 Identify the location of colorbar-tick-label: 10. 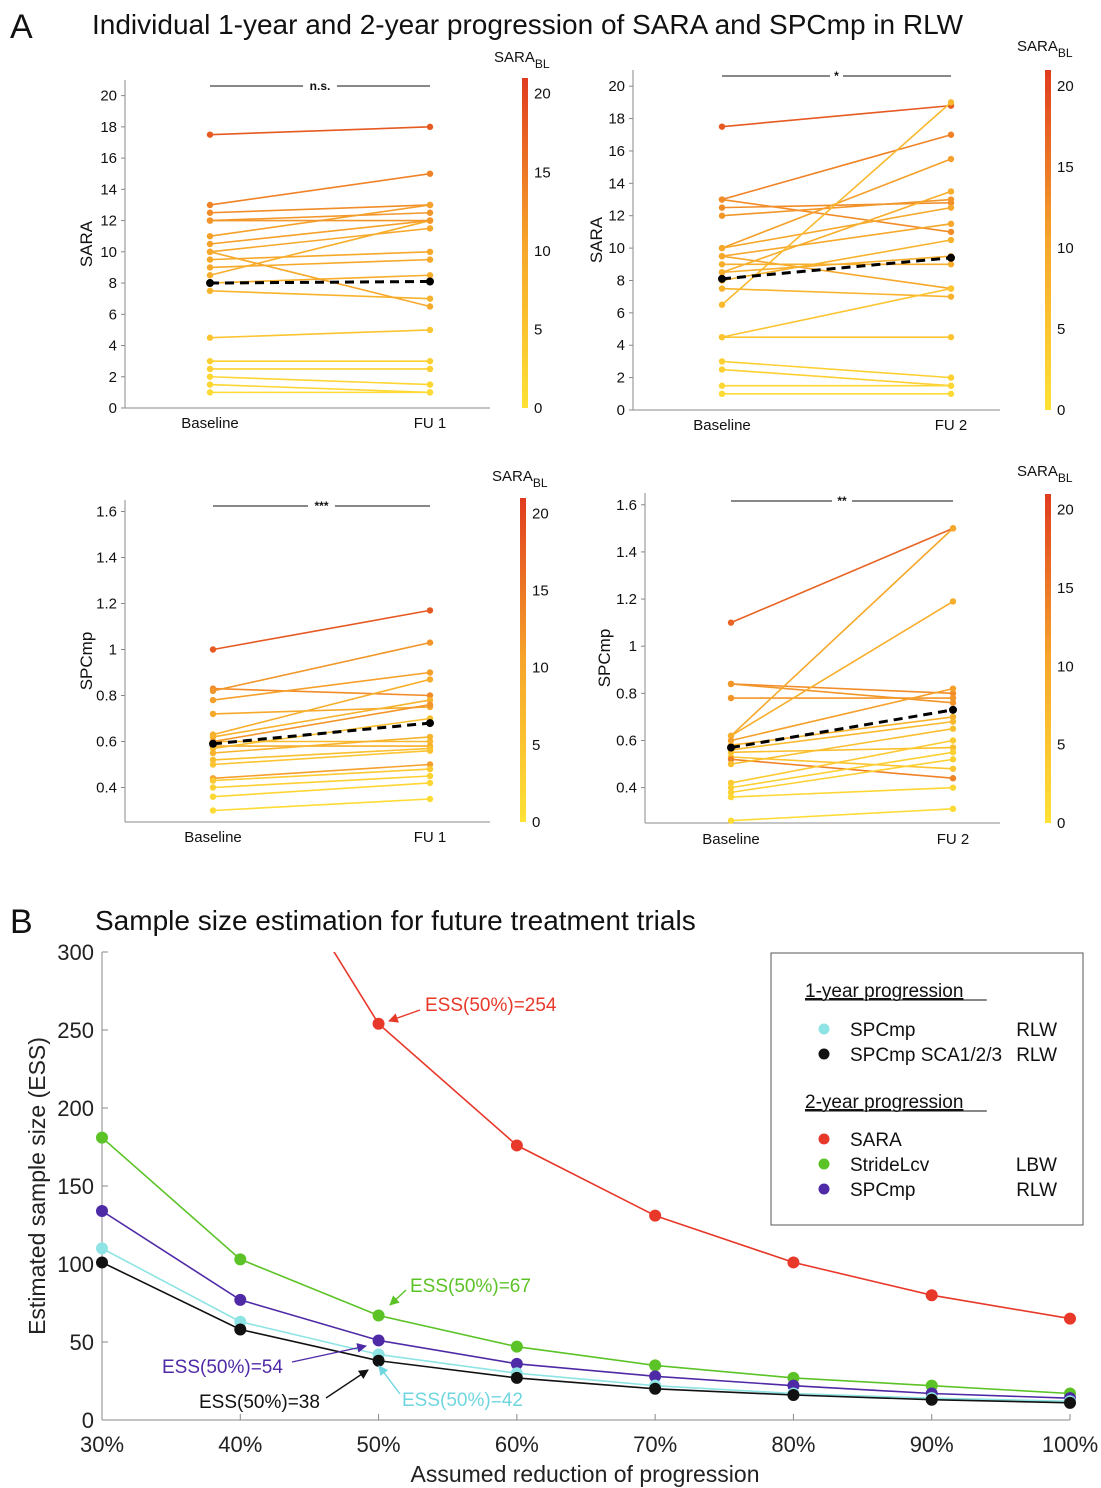
(1065, 248).